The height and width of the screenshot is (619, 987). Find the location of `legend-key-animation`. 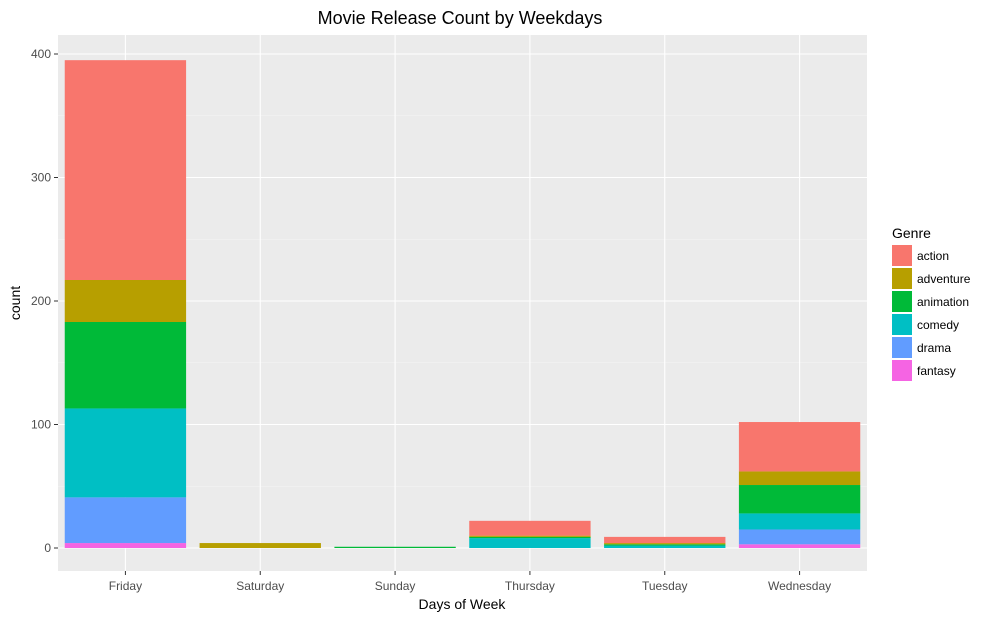

legend-key-animation is located at coordinates (902, 301).